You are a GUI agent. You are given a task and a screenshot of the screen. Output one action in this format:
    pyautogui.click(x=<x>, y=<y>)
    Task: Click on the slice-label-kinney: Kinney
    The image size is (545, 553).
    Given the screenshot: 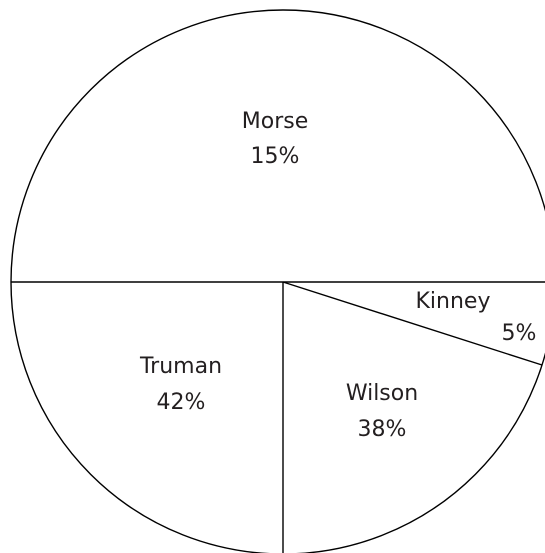 What is the action you would take?
    pyautogui.click(x=453, y=301)
    